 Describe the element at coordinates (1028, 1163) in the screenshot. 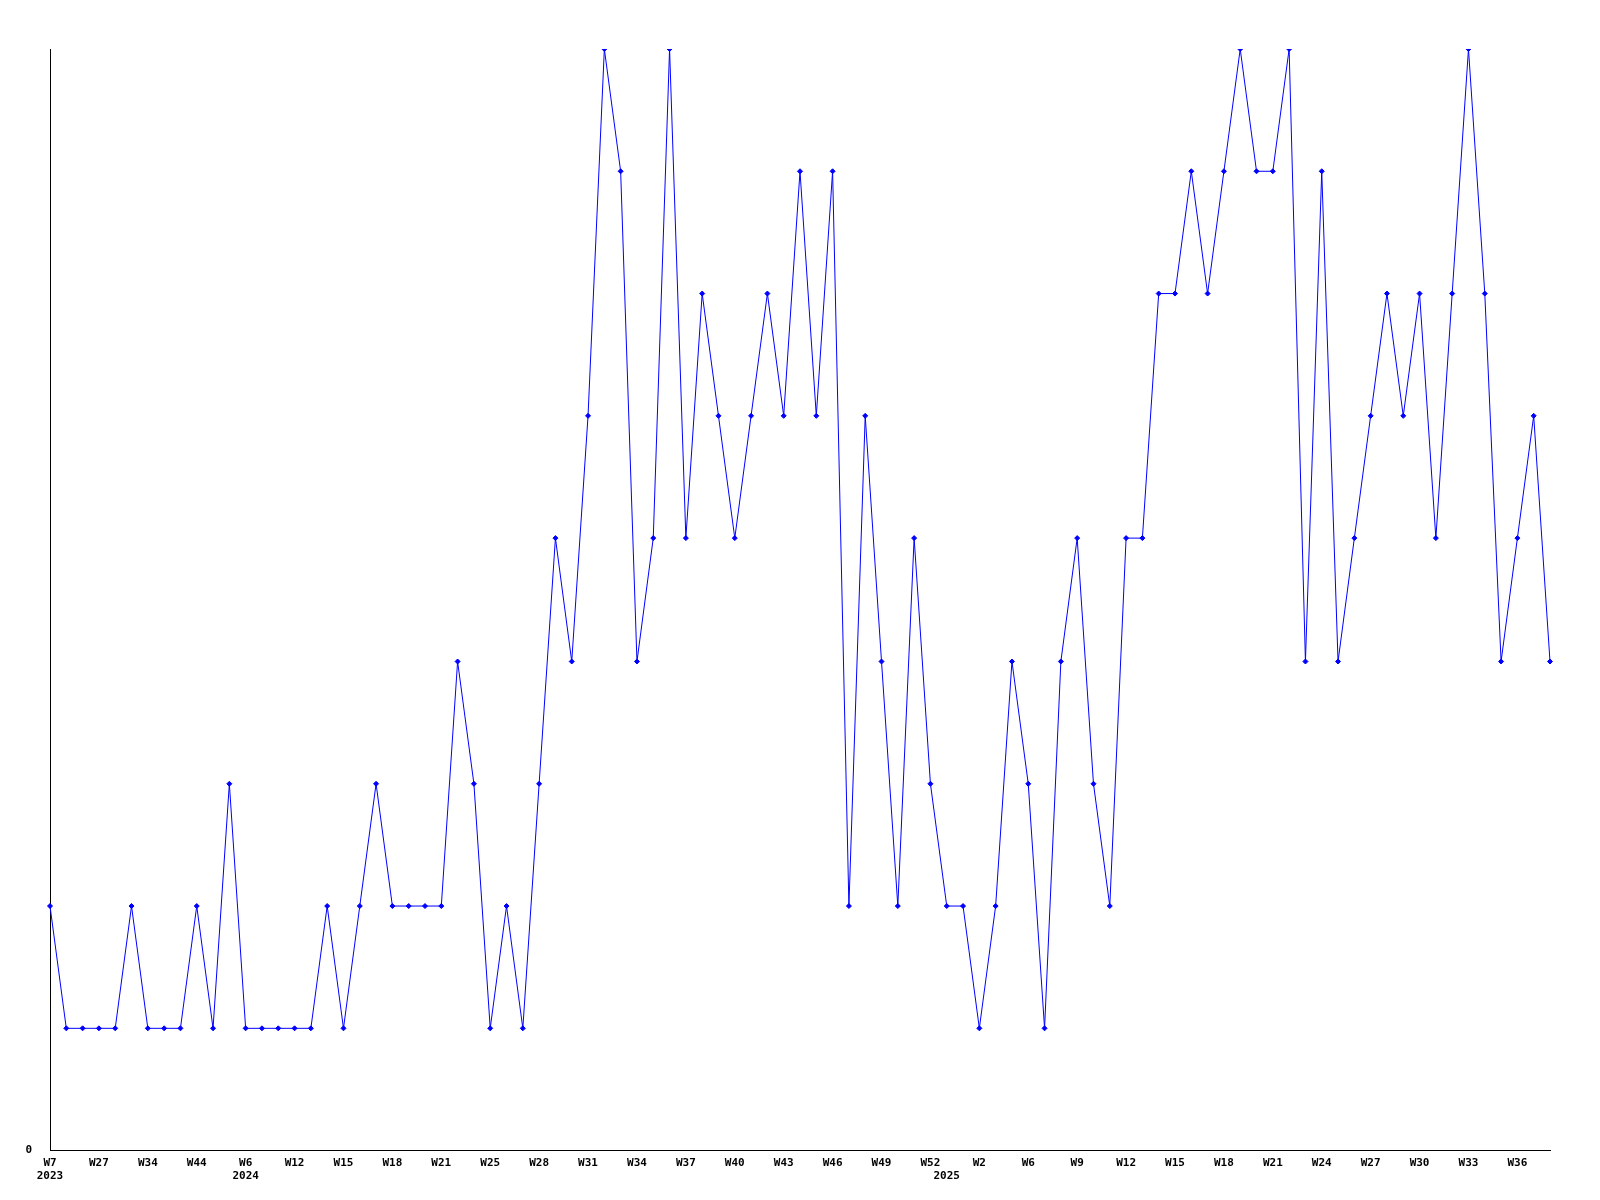

I see `x-tick-label: W6` at that location.